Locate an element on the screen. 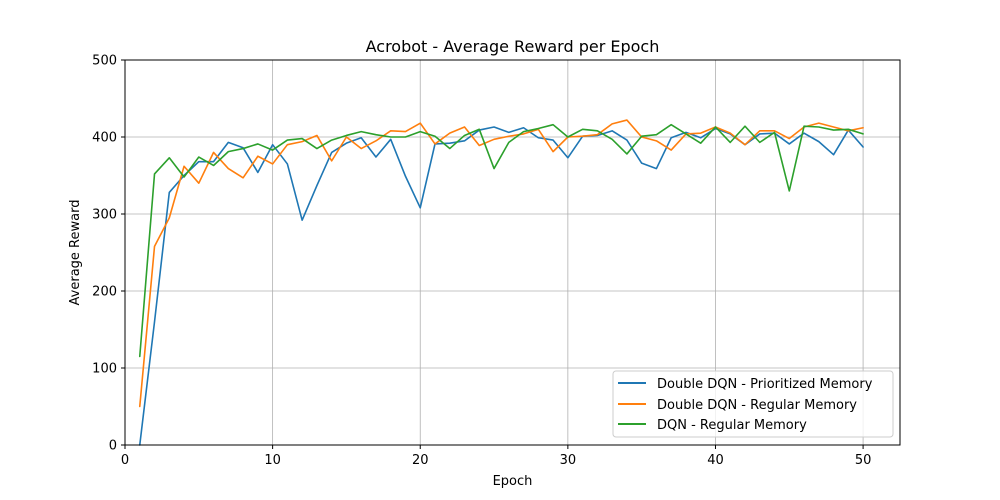 This screenshot has height=500, width=1000. y-tick-label: 300 is located at coordinates (104, 215).